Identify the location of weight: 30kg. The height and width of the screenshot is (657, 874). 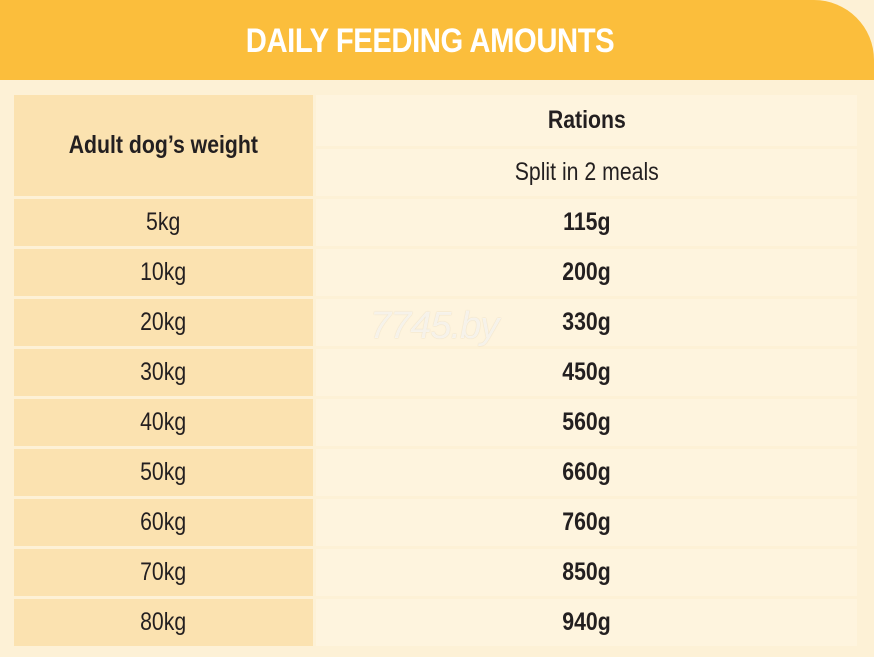
(163, 372).